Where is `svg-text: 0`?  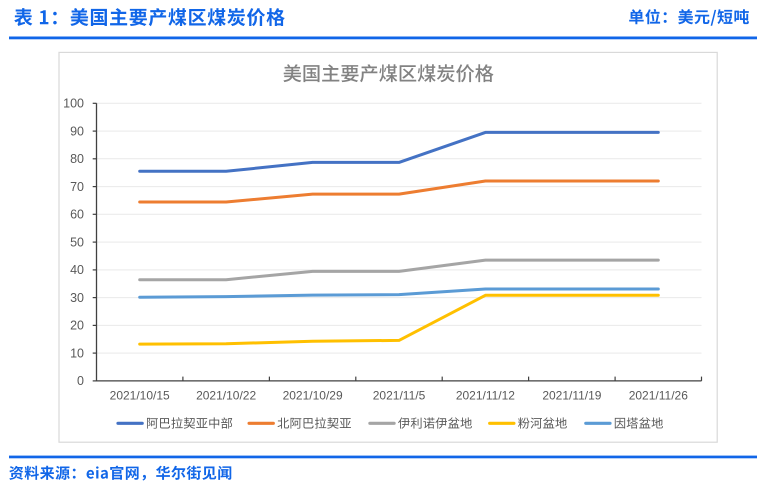
svg-text: 0 is located at coordinates (80, 381).